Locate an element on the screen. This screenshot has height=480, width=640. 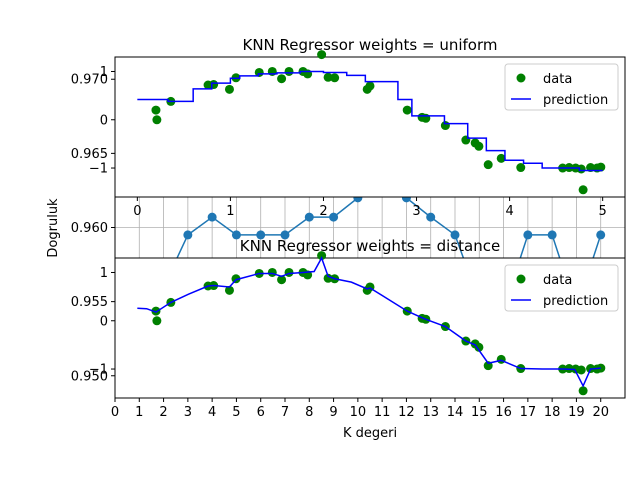
x-tick-label: 16 is located at coordinates (503, 412).